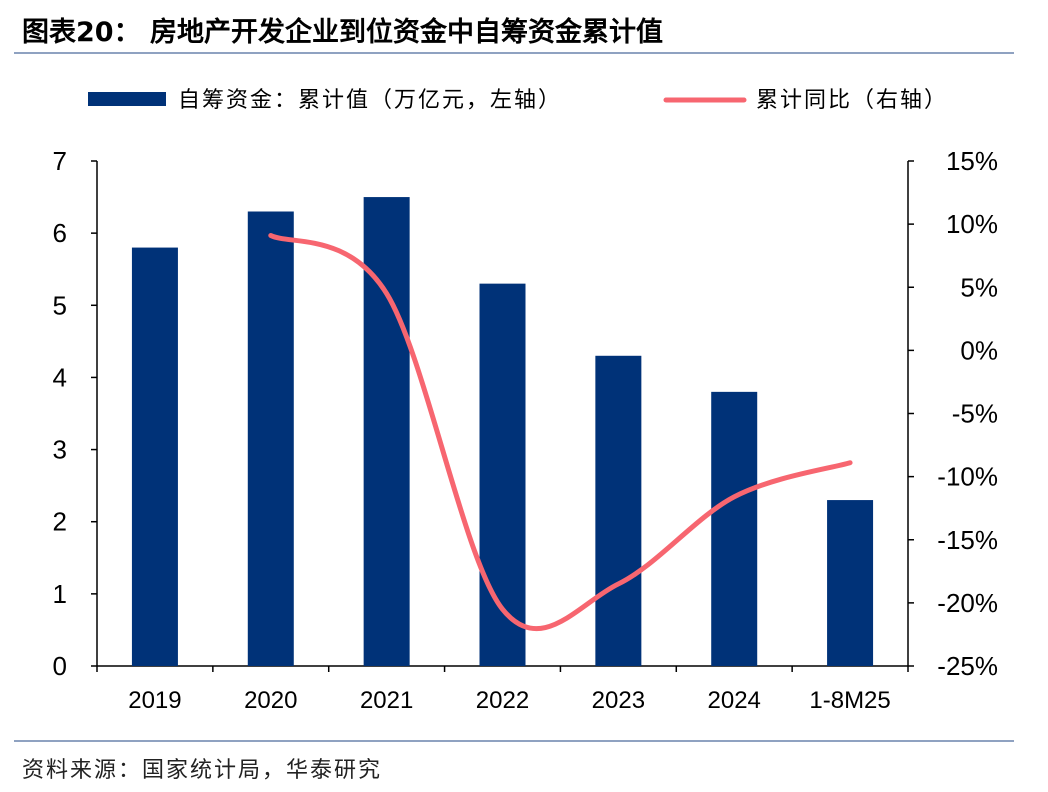 The width and height of the screenshot is (1048, 792). I want to click on y-right-tick-label: -5%, so click(975, 414).